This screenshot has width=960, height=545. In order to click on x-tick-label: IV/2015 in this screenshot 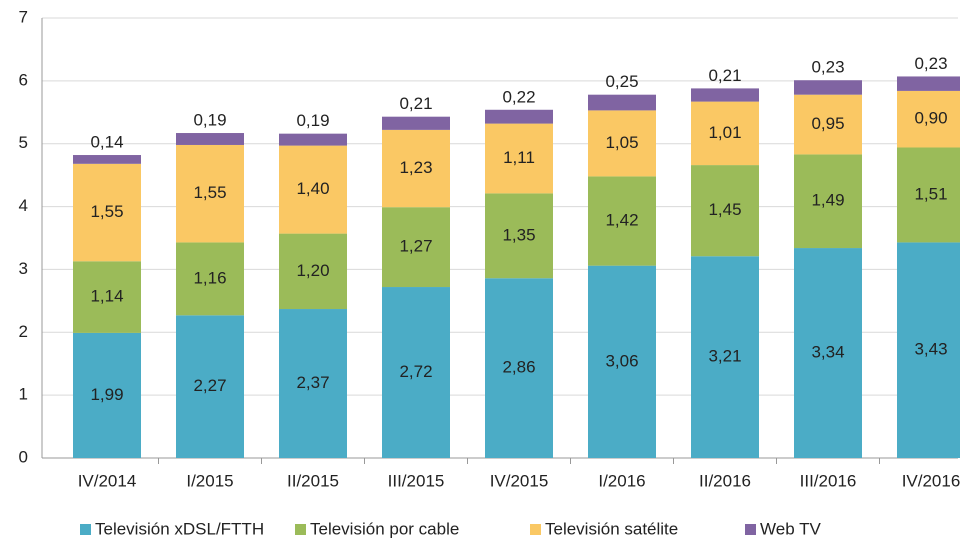, I will do `click(519, 480)`.